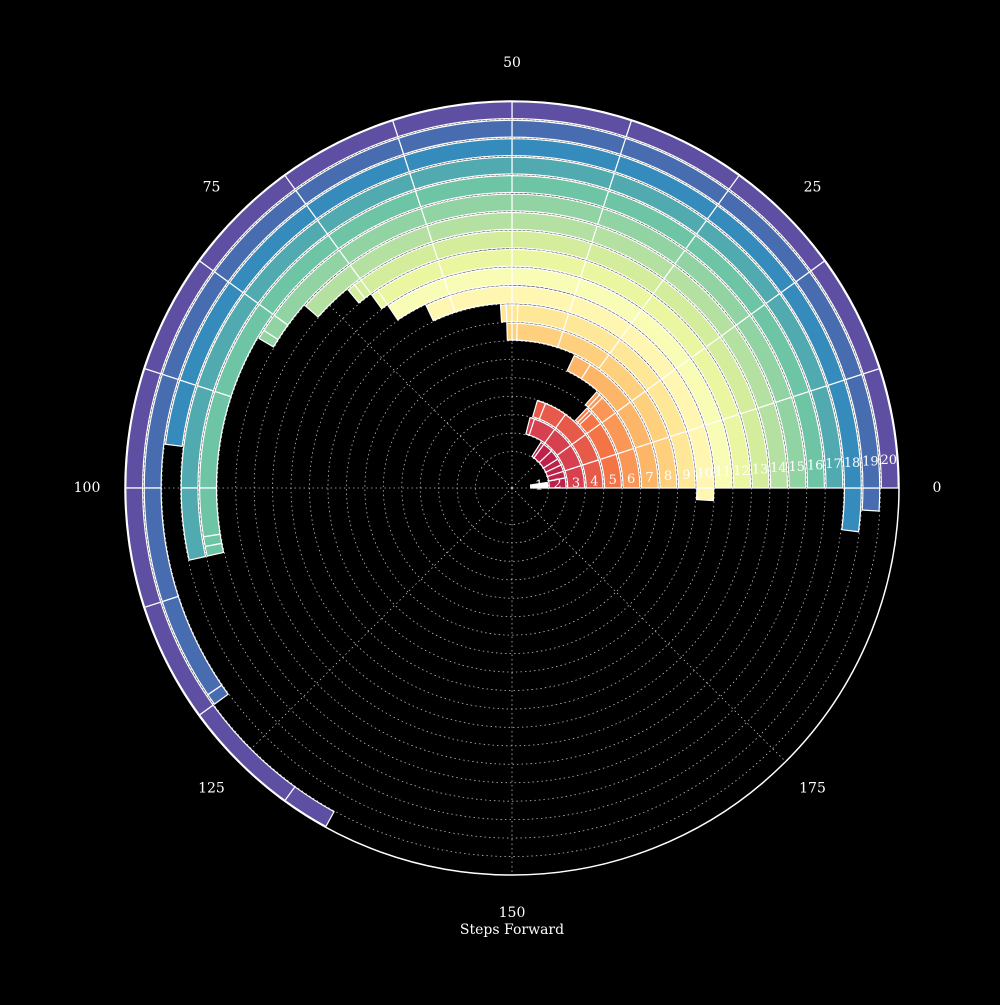 The width and height of the screenshot is (1000, 1005). What do you see at coordinates (668, 476) in the screenshot?
I see `ring-label: 8` at bounding box center [668, 476].